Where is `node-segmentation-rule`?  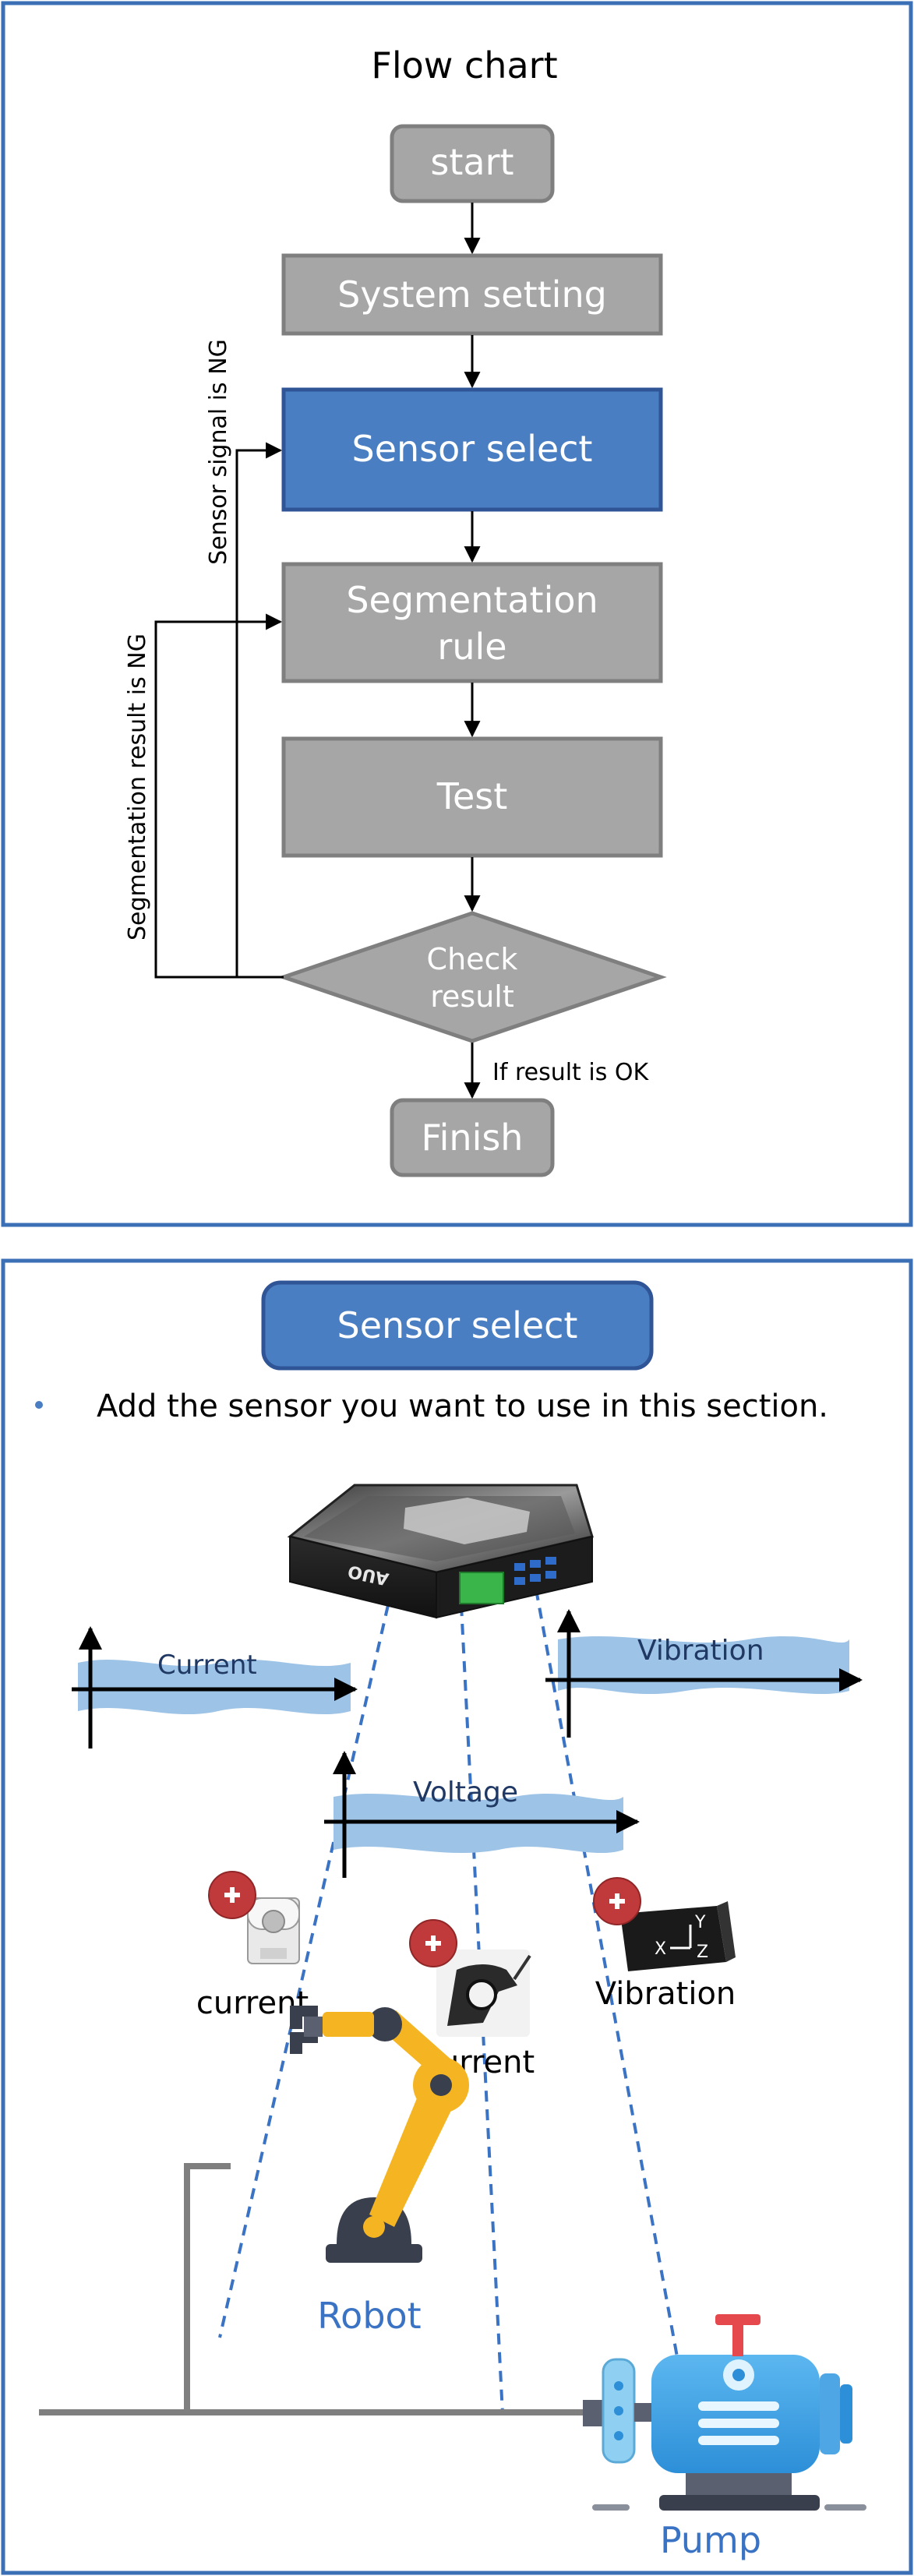
node-segmentation-rule is located at coordinates (472, 622).